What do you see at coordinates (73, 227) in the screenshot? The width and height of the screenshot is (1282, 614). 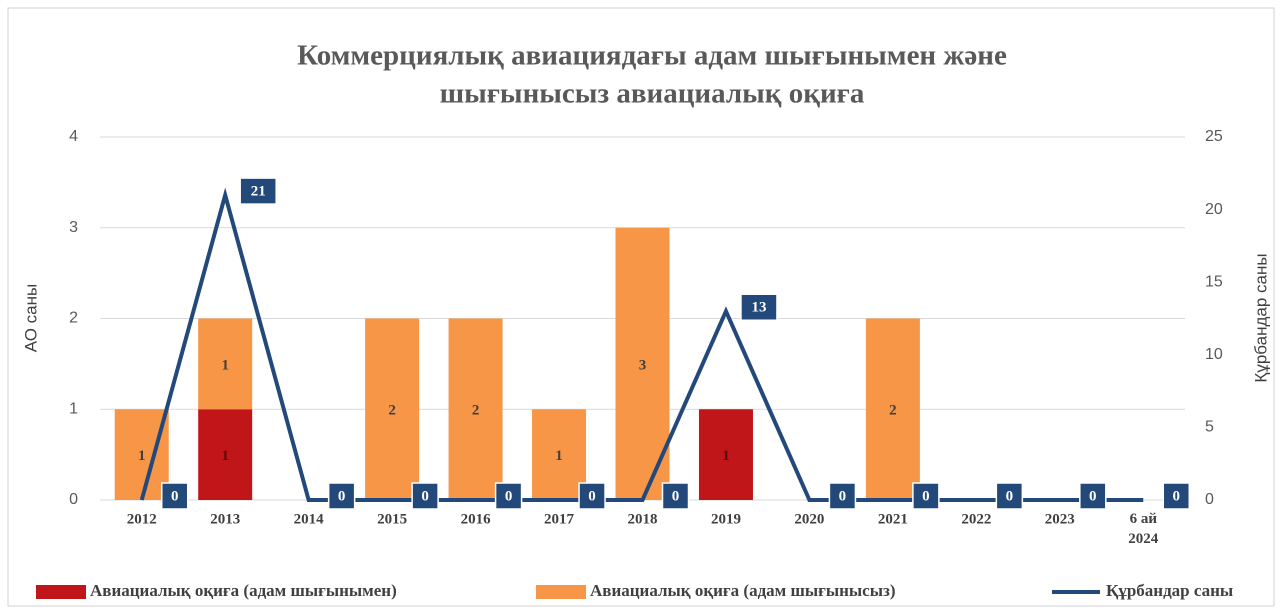 I see `y-tick-label: 3` at bounding box center [73, 227].